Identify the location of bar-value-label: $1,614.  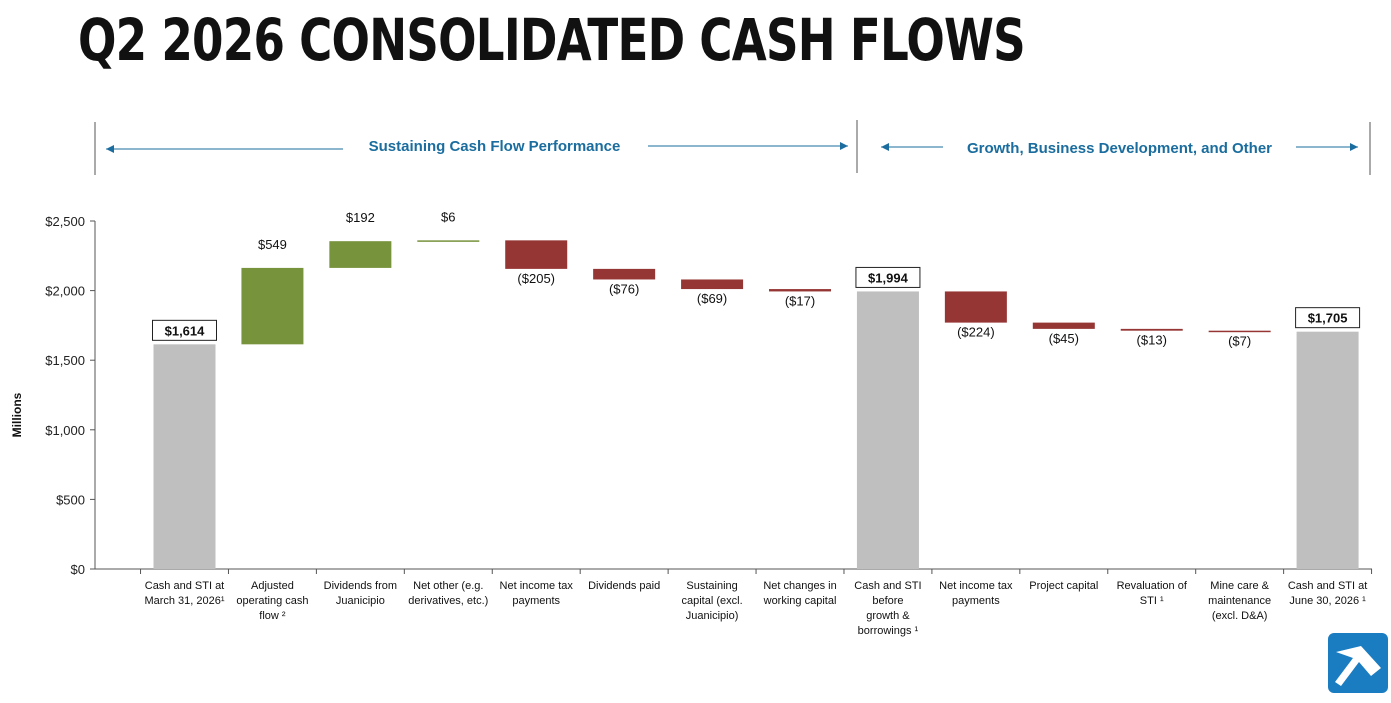
(185, 330).